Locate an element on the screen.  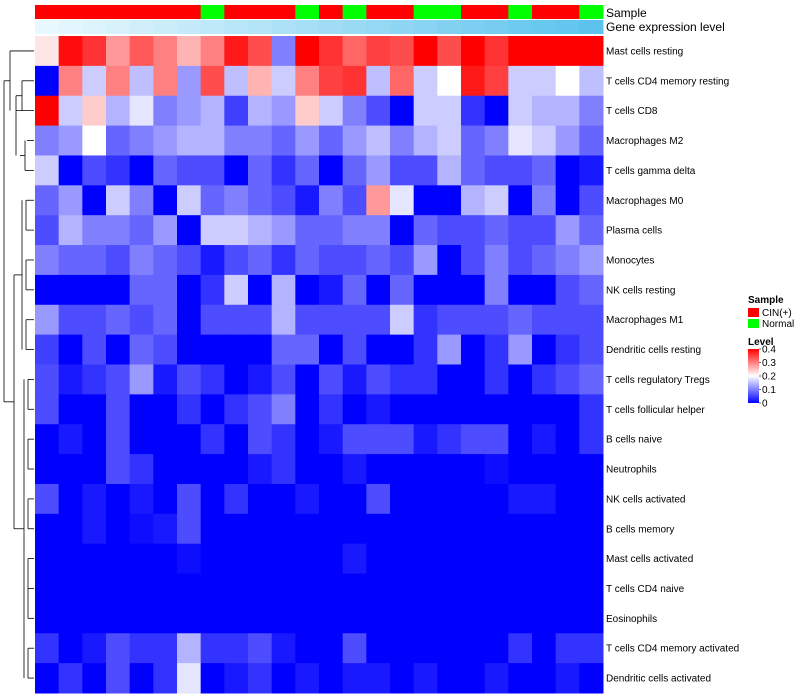
legend-level-colorbar is located at coordinates (753, 376).